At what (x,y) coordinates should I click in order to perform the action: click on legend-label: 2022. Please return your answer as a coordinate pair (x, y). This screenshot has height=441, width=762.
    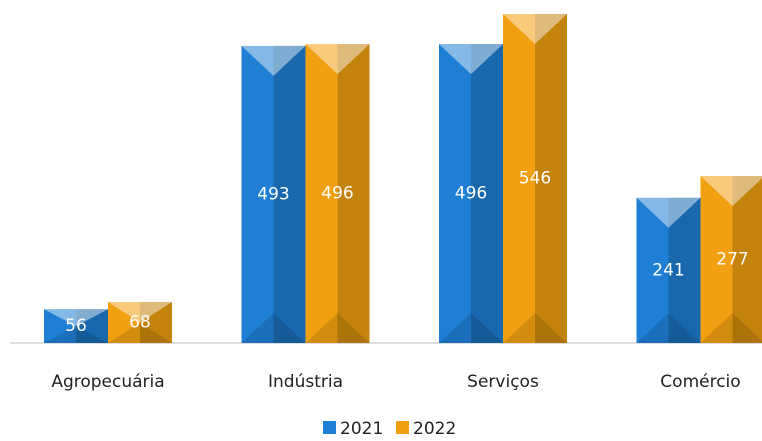
    Looking at the image, I should click on (434, 429).